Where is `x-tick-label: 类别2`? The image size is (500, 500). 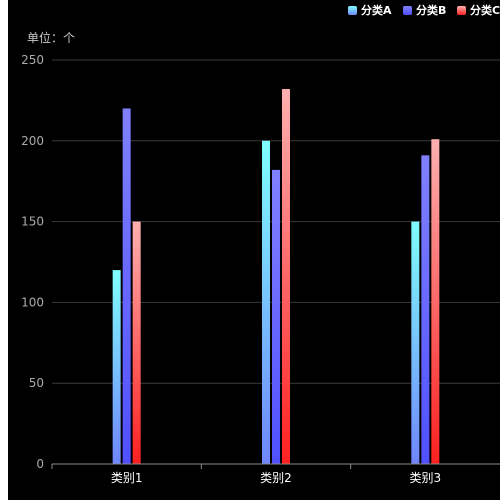 x-tick-label: 类别2 is located at coordinates (276, 478).